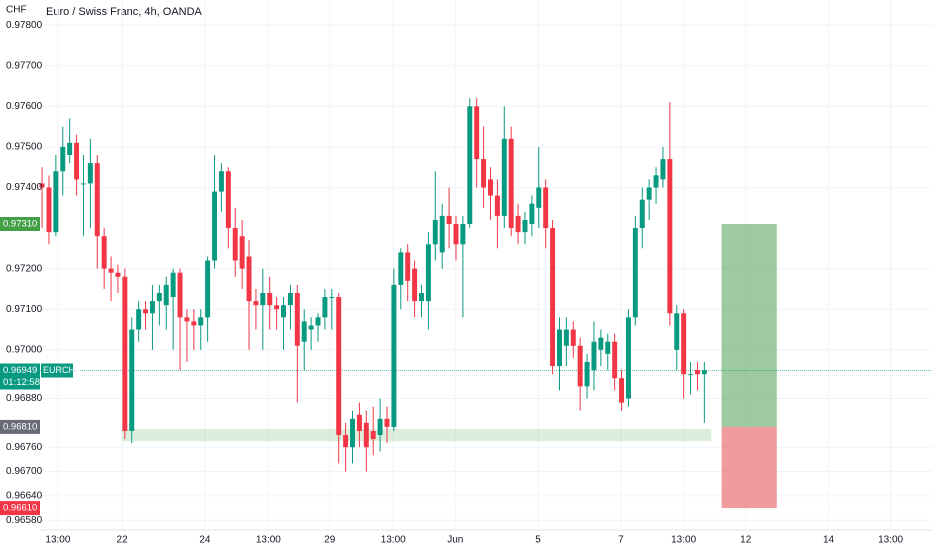  Describe the element at coordinates (205, 540) in the screenshot. I see `x-tick-label: 24` at that location.